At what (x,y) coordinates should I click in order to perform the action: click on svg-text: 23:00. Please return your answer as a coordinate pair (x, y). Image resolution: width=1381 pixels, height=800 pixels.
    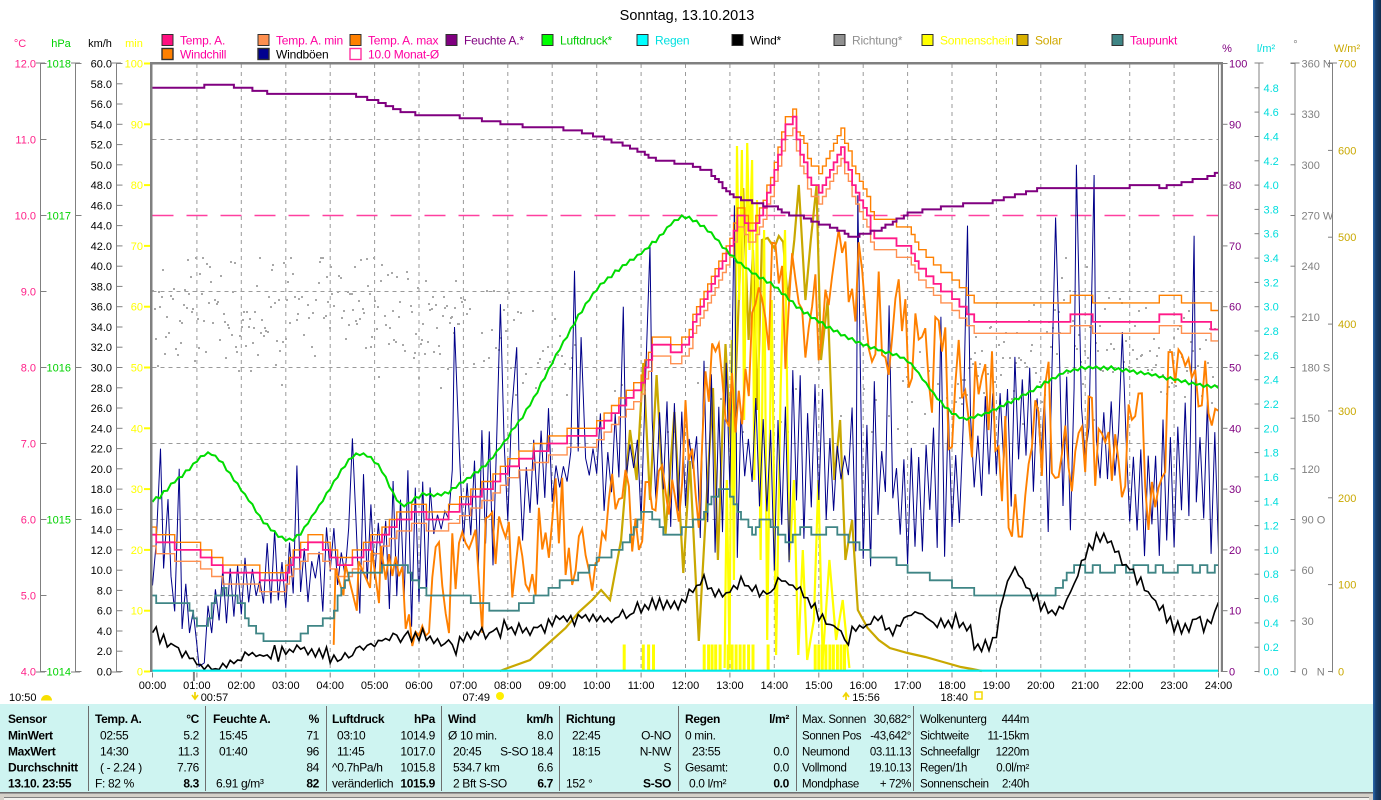
    Looking at the image, I should click on (1174, 686).